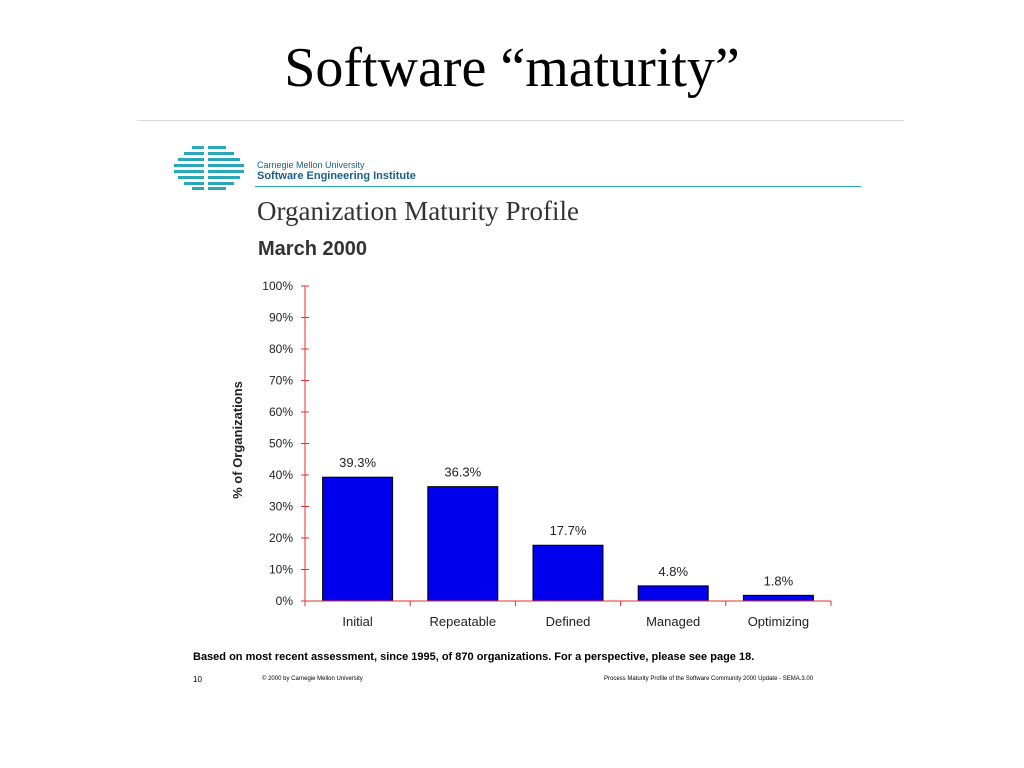 The image size is (1024, 768). Describe the element at coordinates (778, 598) in the screenshot. I see `bar-optimizing` at that location.